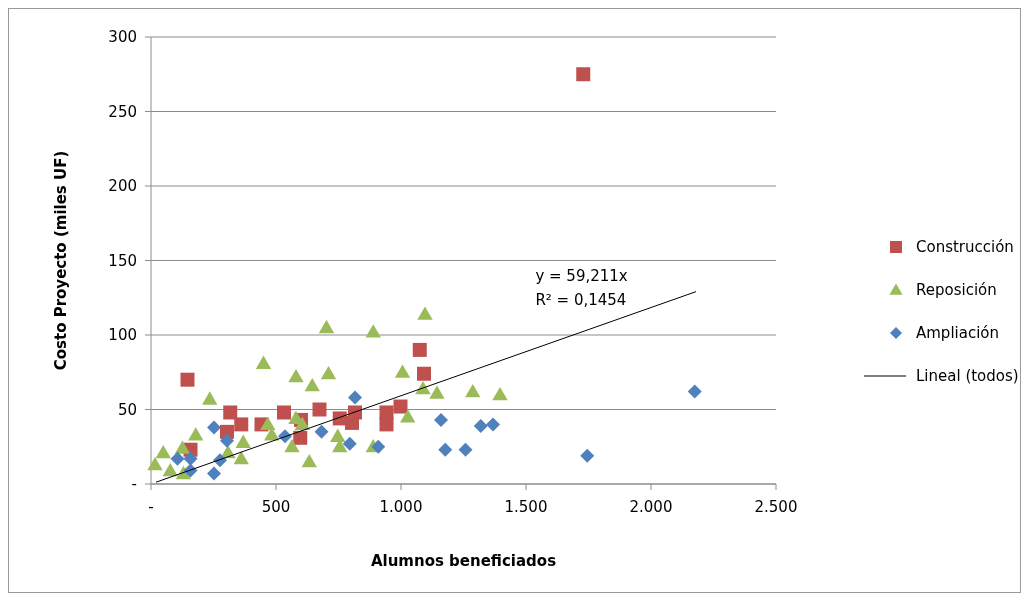 The height and width of the screenshot is (601, 1029). I want to click on x-axis-title: Alumnos beneficiados, so click(463, 561).